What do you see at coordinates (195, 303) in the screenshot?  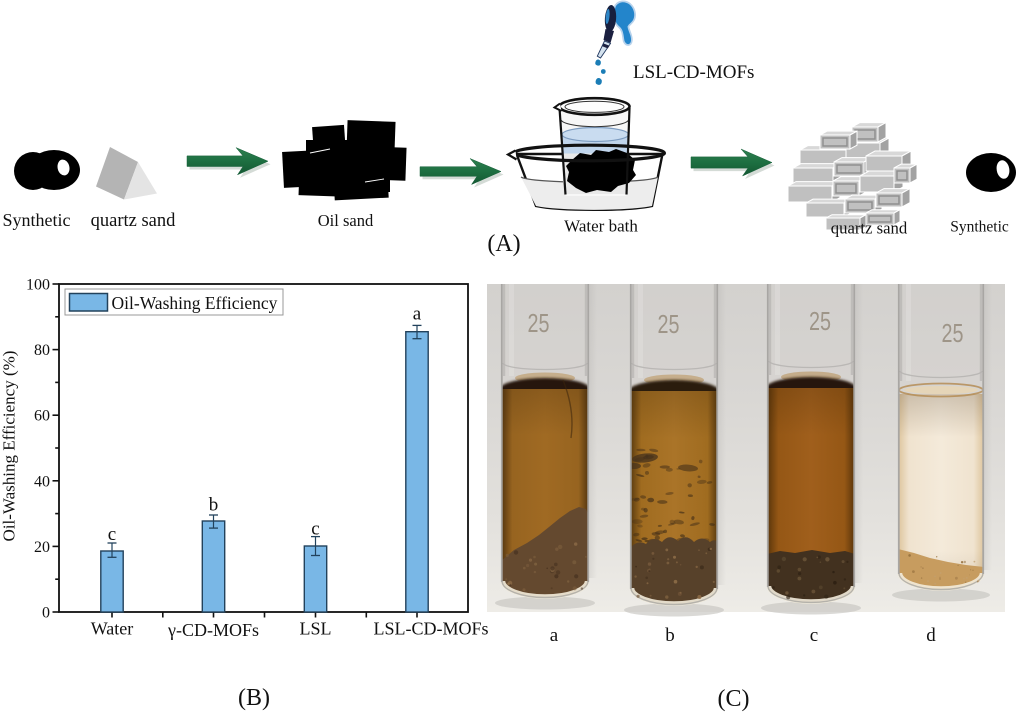 I see `svg-text: Oil-Washing Efficiency` at bounding box center [195, 303].